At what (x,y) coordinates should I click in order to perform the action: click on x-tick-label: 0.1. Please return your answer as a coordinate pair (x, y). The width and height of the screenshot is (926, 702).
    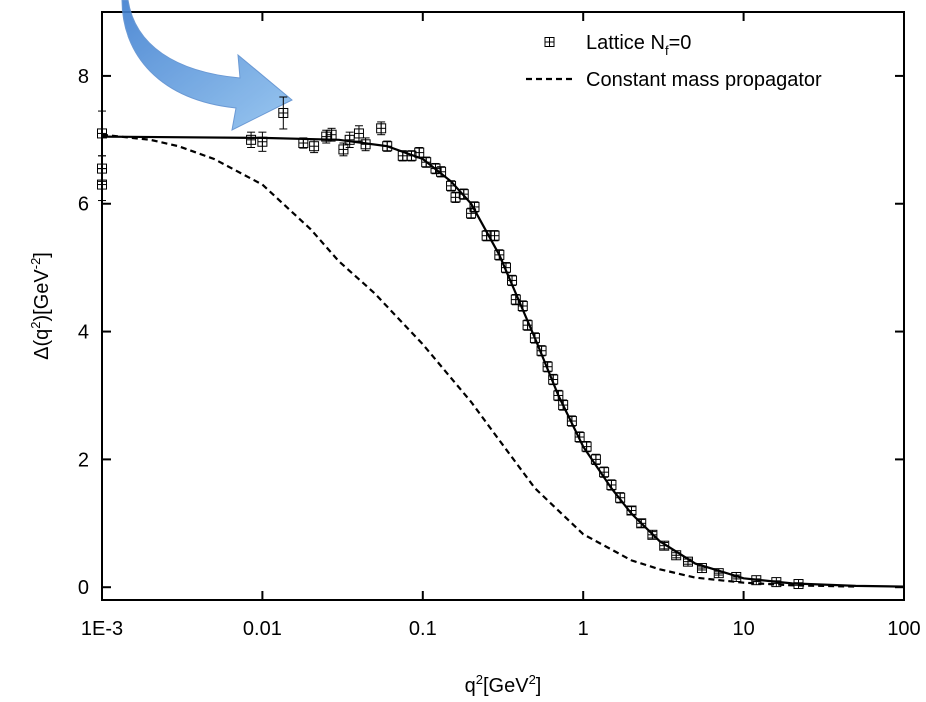
    Looking at the image, I should click on (423, 629).